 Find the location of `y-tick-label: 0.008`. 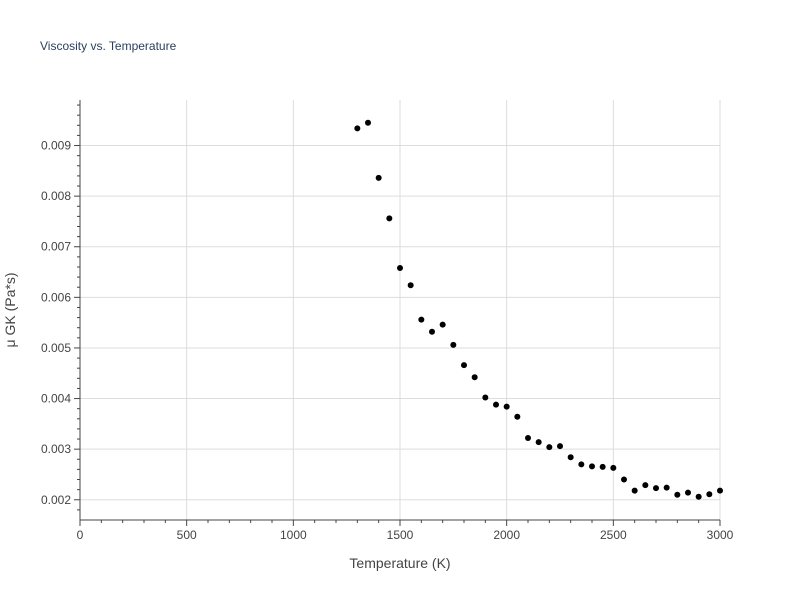

y-tick-label: 0.008 is located at coordinates (56, 196).